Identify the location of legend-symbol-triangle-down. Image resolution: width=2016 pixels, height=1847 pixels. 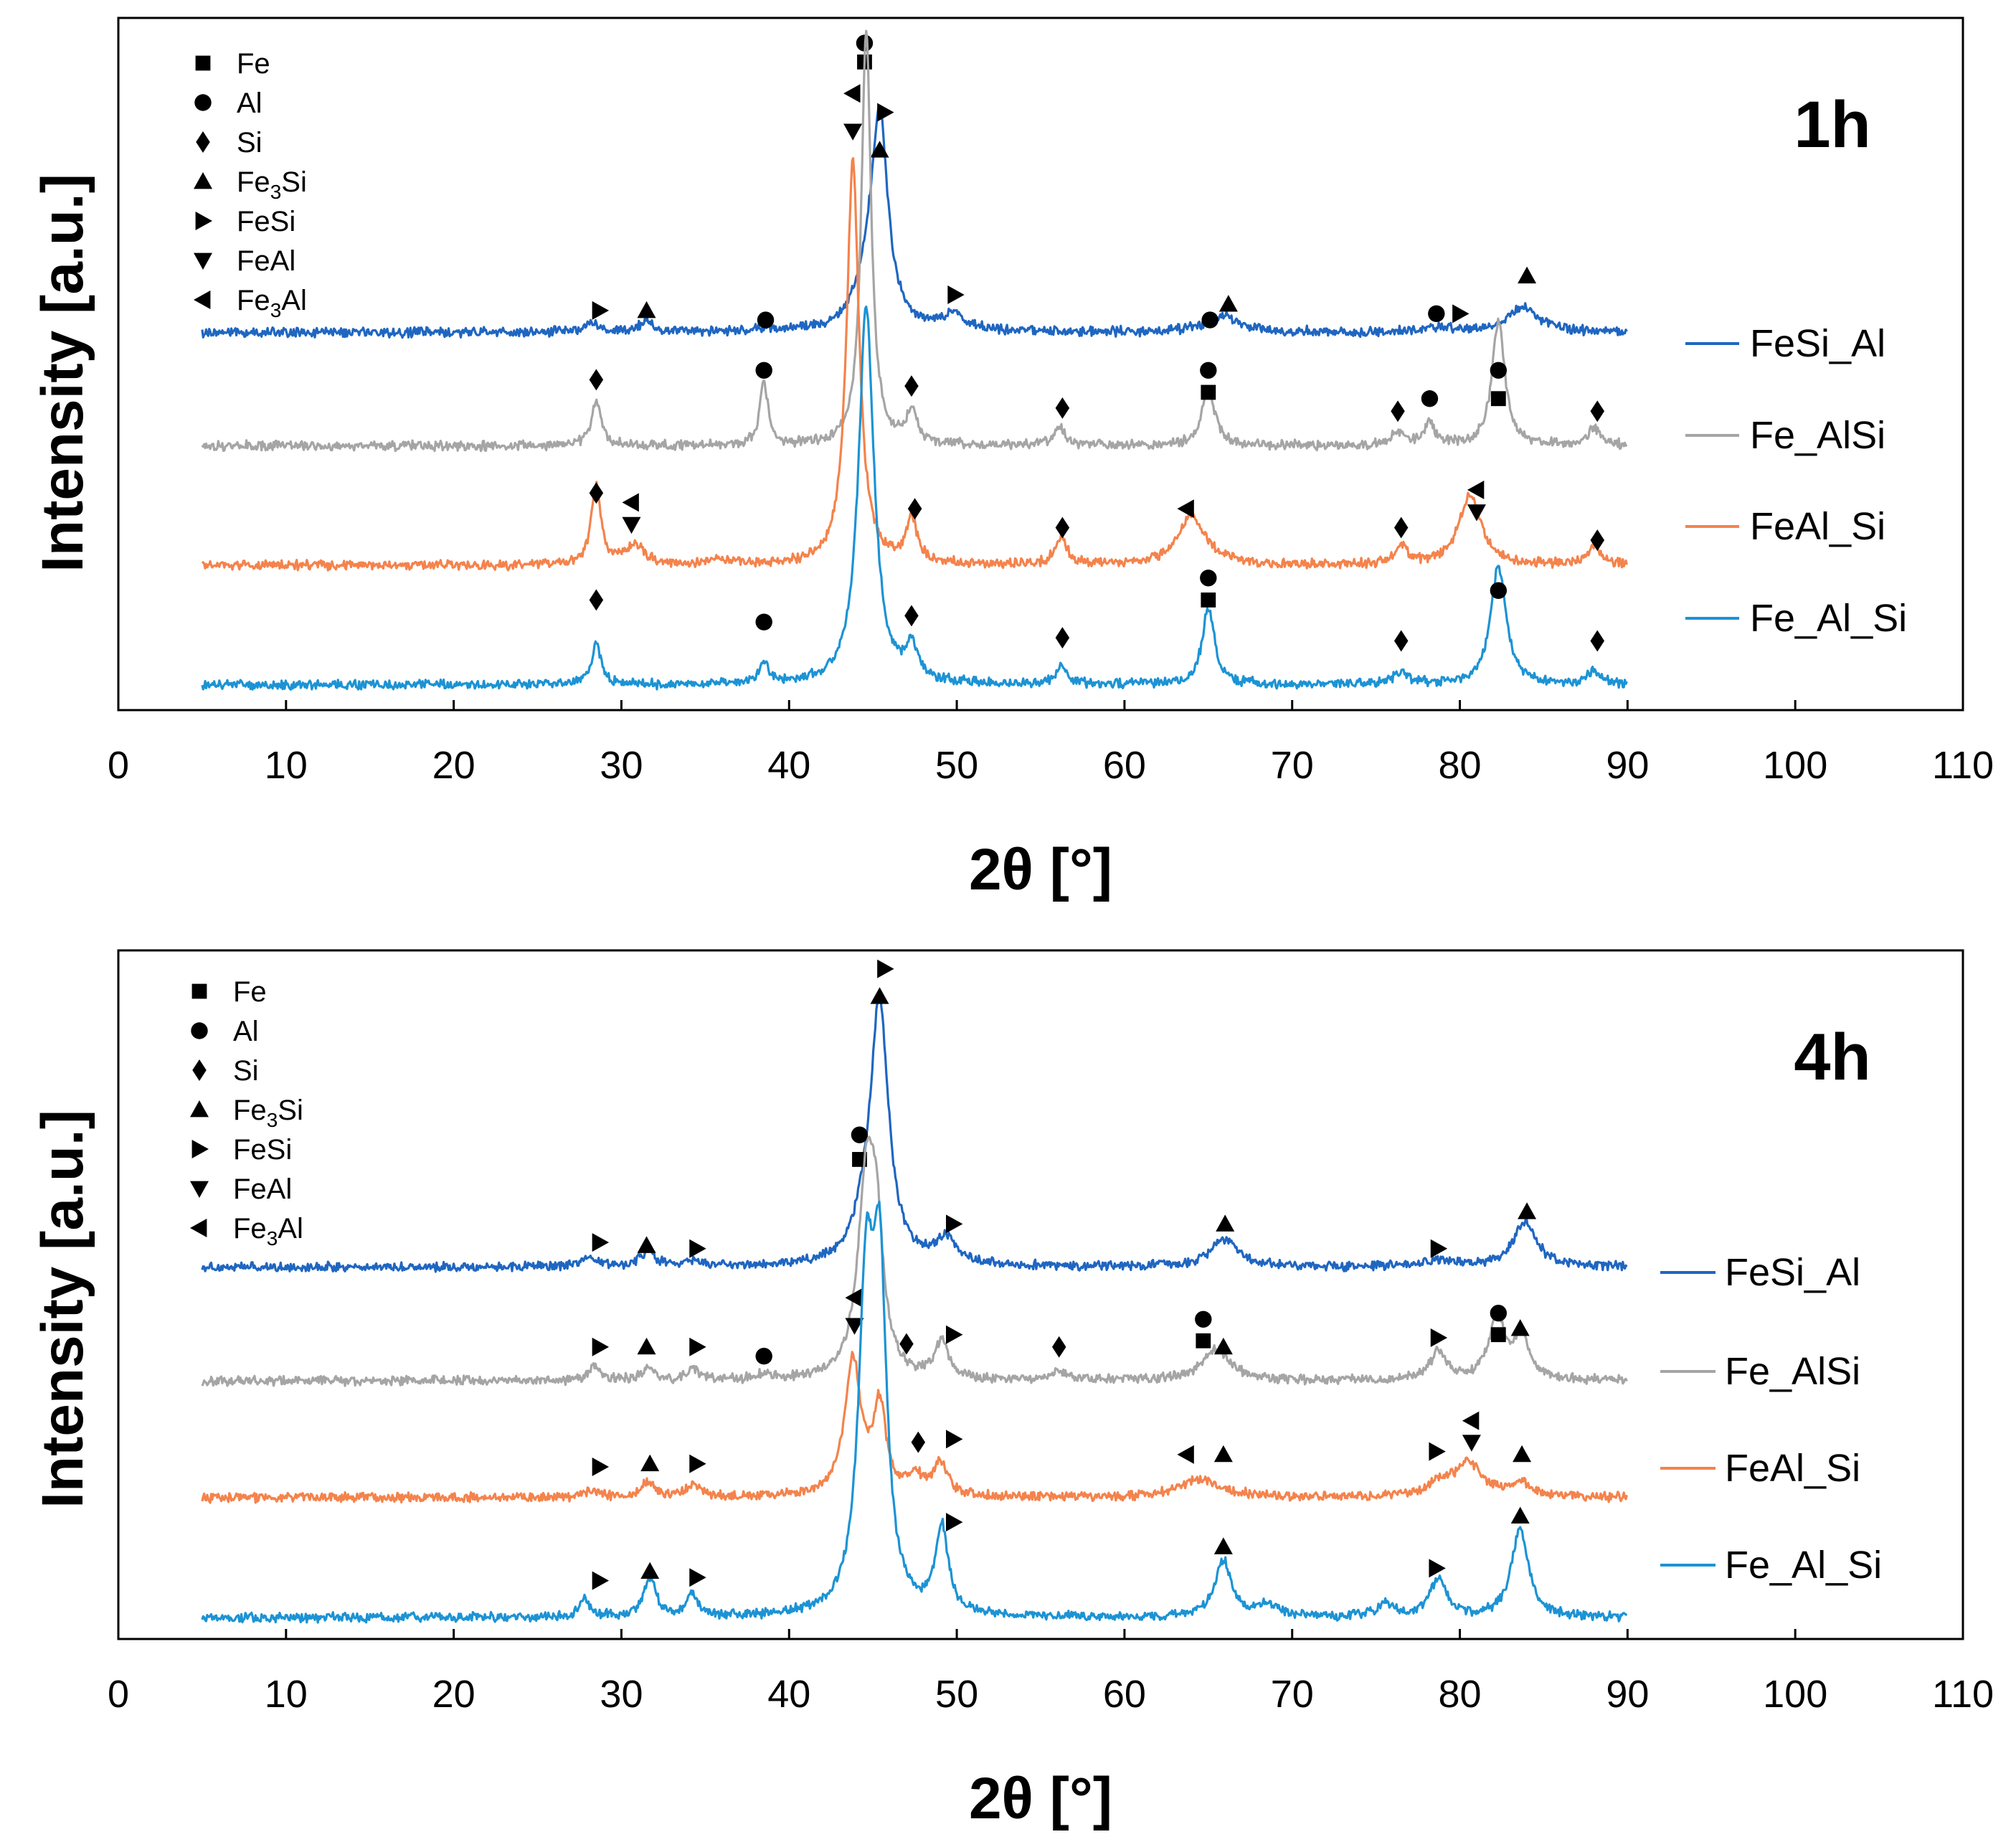
(203, 261).